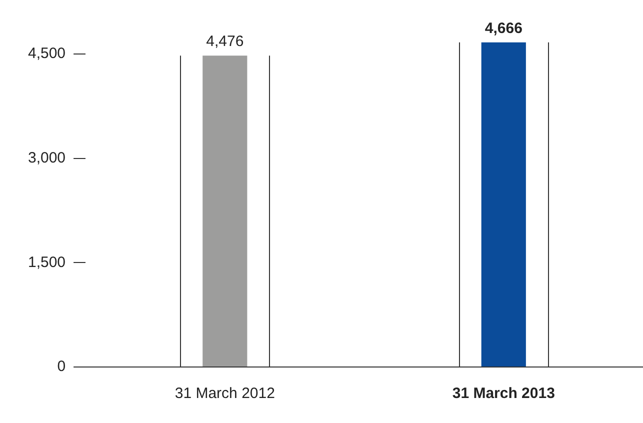 The image size is (643, 423). Describe the element at coordinates (47, 53) in the screenshot. I see `y-tick-label: 4,500` at that location.